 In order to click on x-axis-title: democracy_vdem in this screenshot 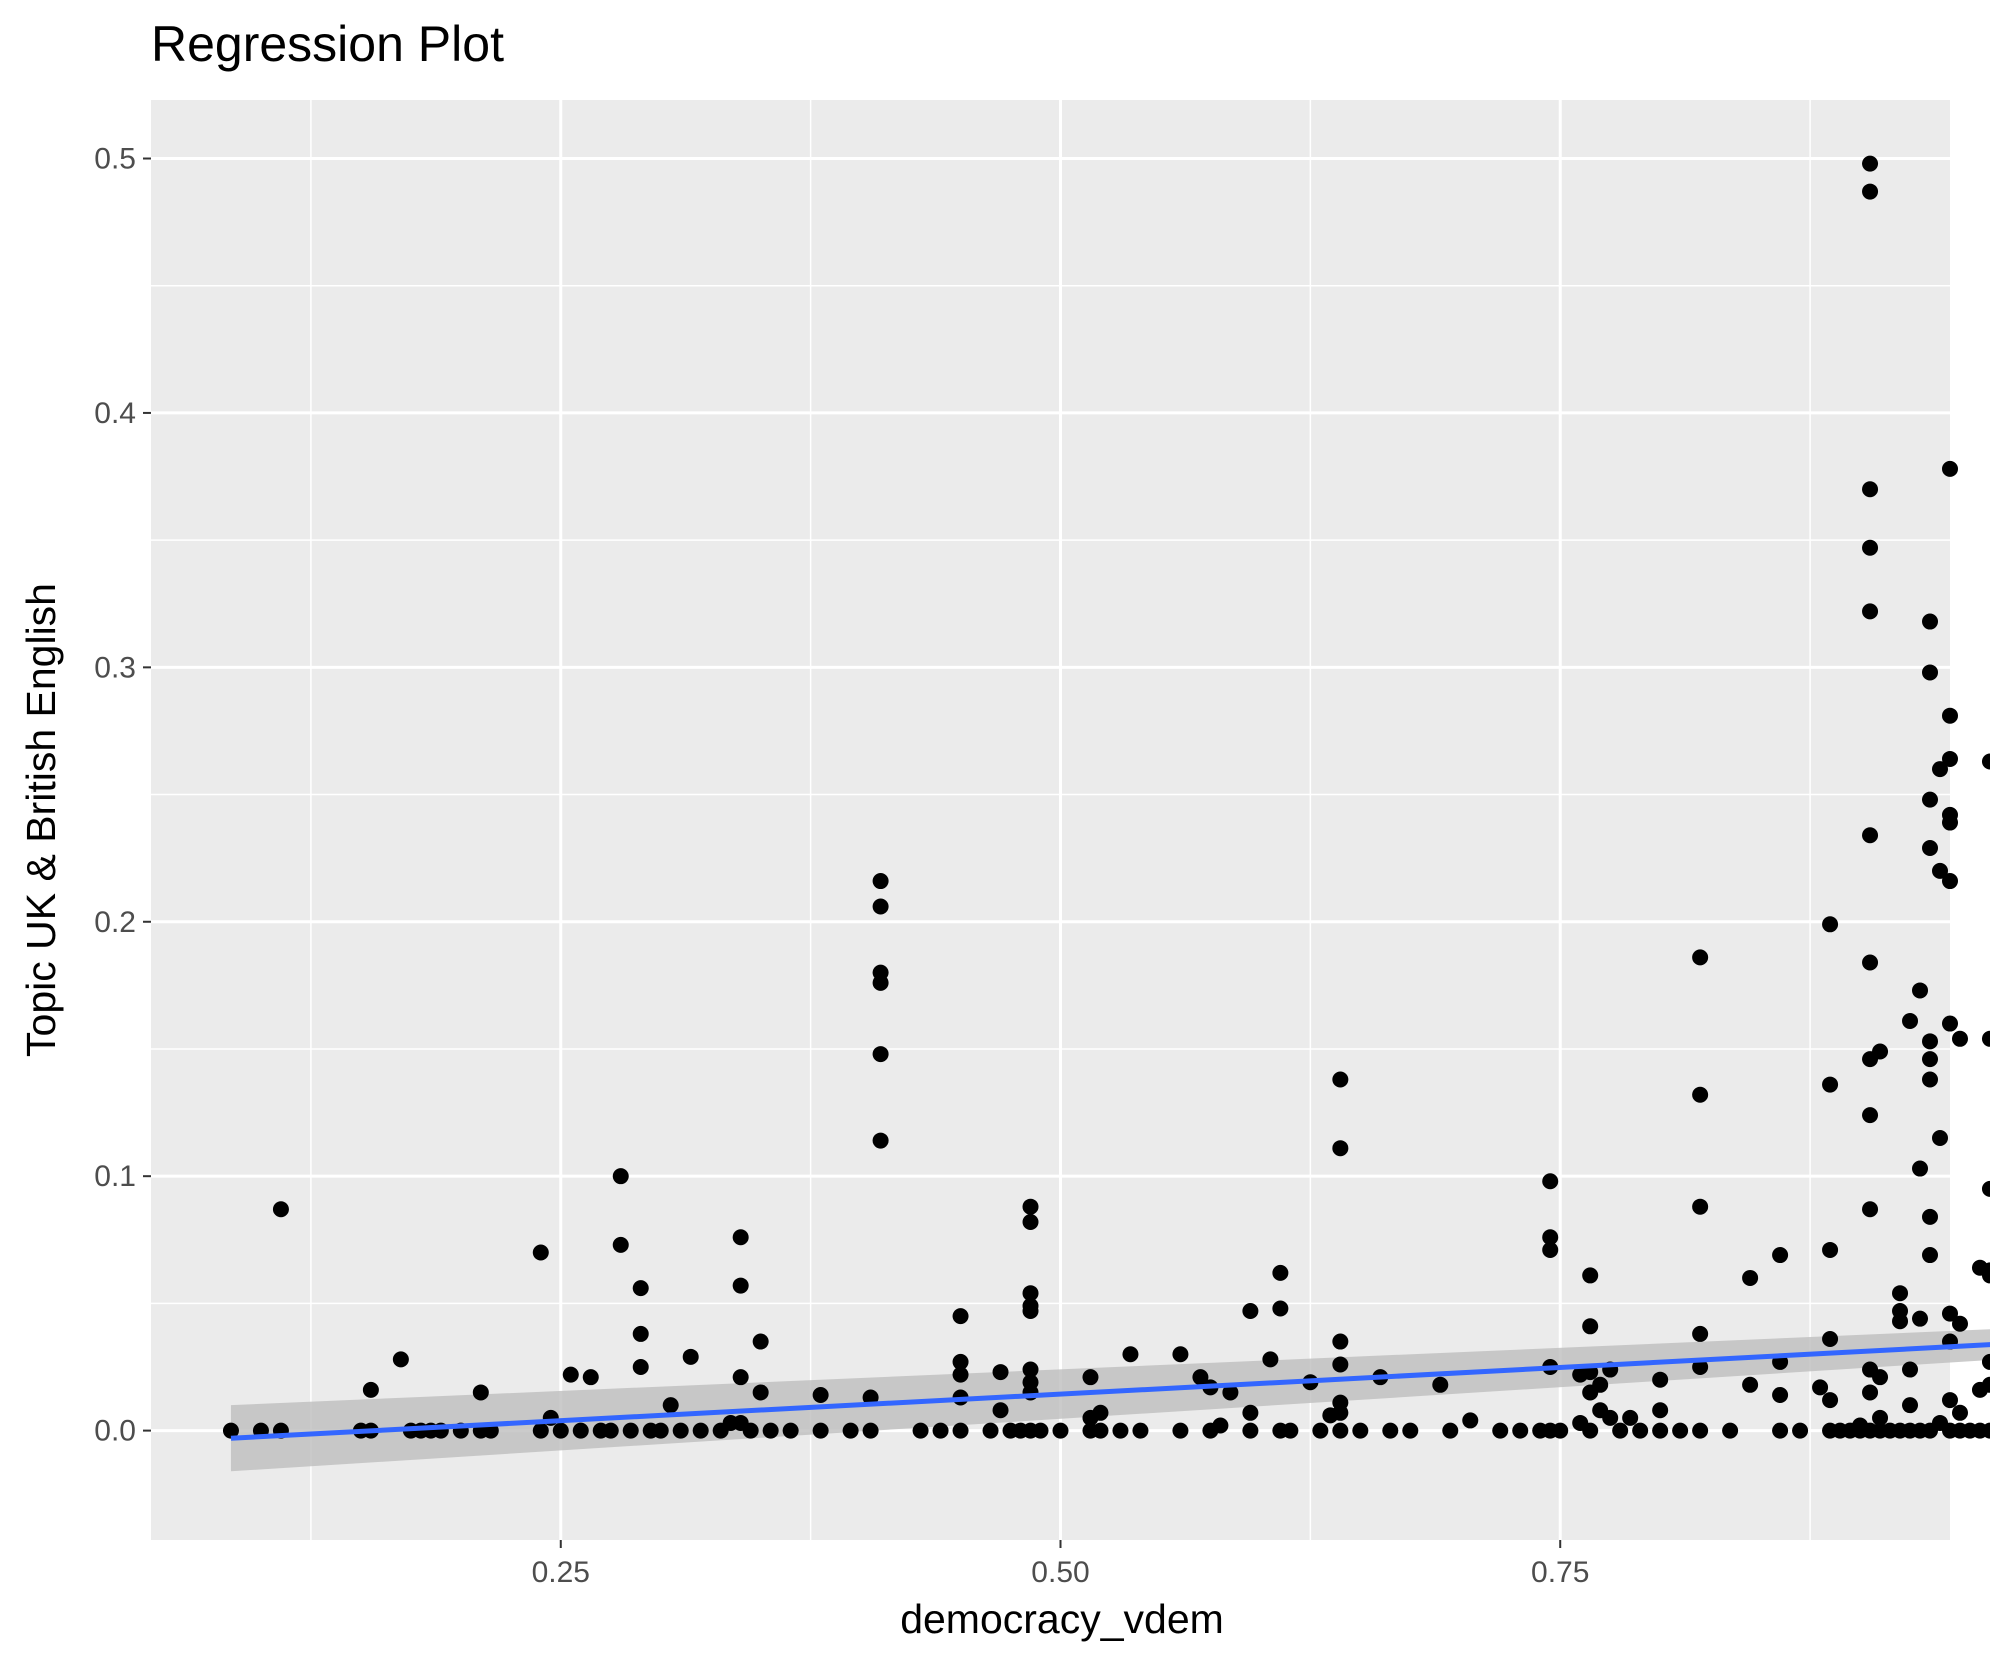, I will do `click(1062, 1619)`.